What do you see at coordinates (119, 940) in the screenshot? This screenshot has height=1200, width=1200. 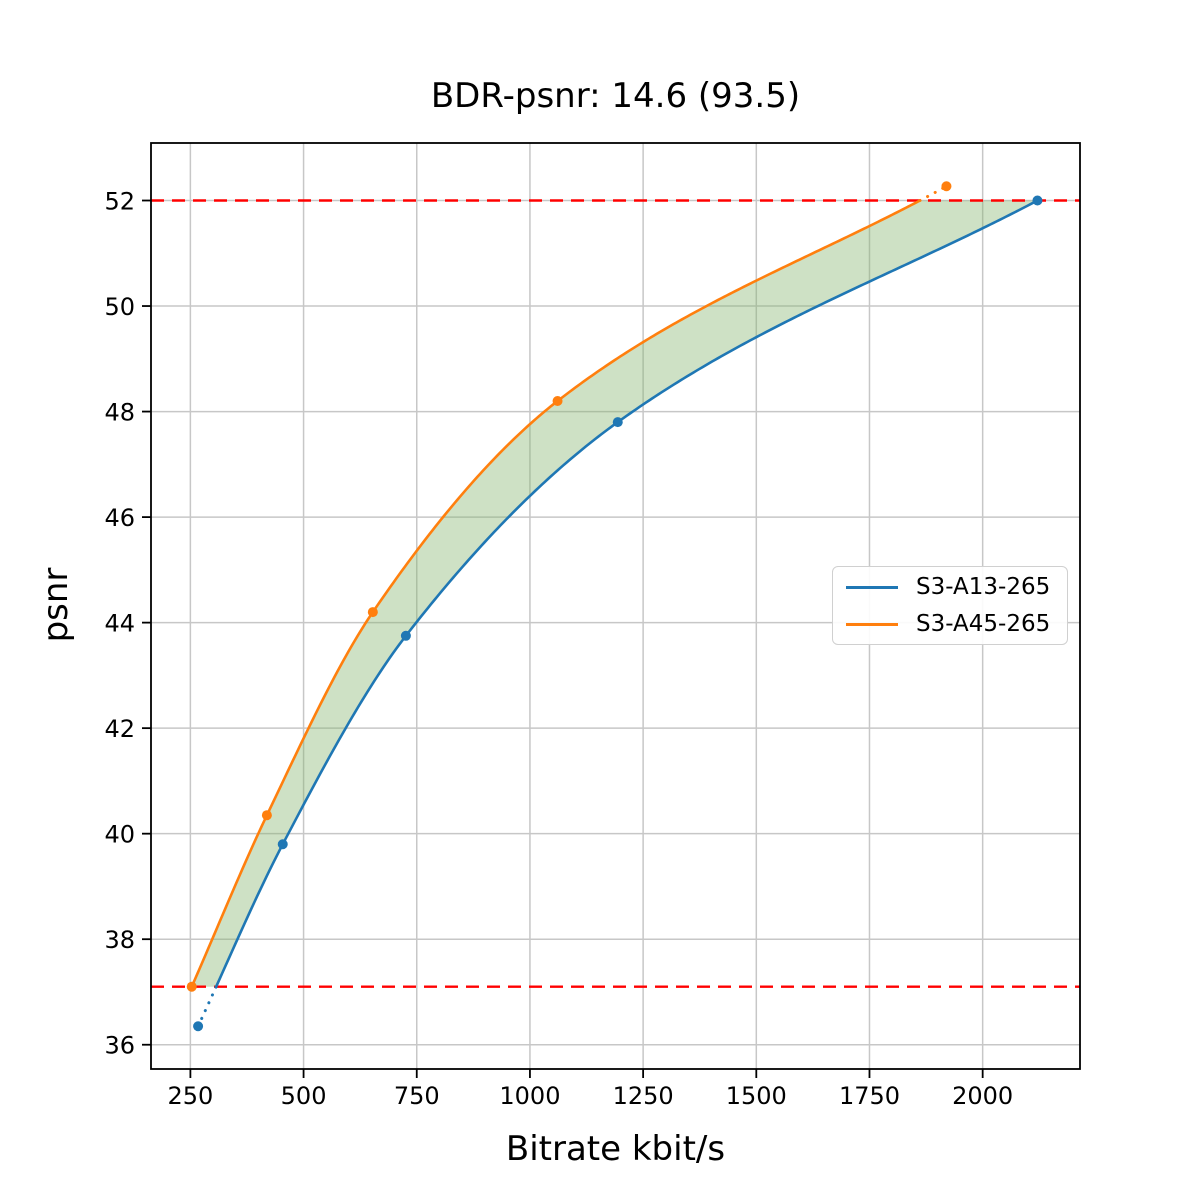 I see `y-tick-label: 38` at bounding box center [119, 940].